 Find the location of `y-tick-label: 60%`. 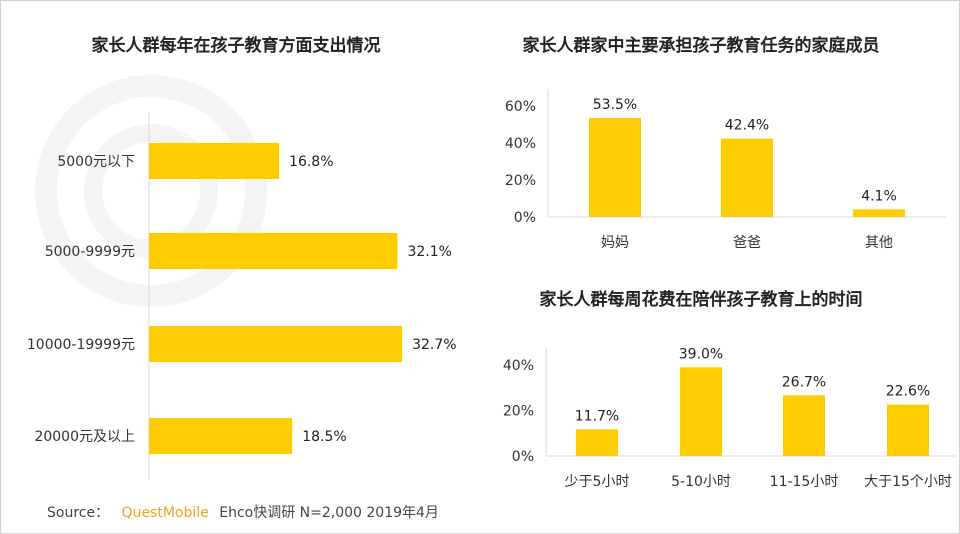

y-tick-label: 60% is located at coordinates (520, 107).